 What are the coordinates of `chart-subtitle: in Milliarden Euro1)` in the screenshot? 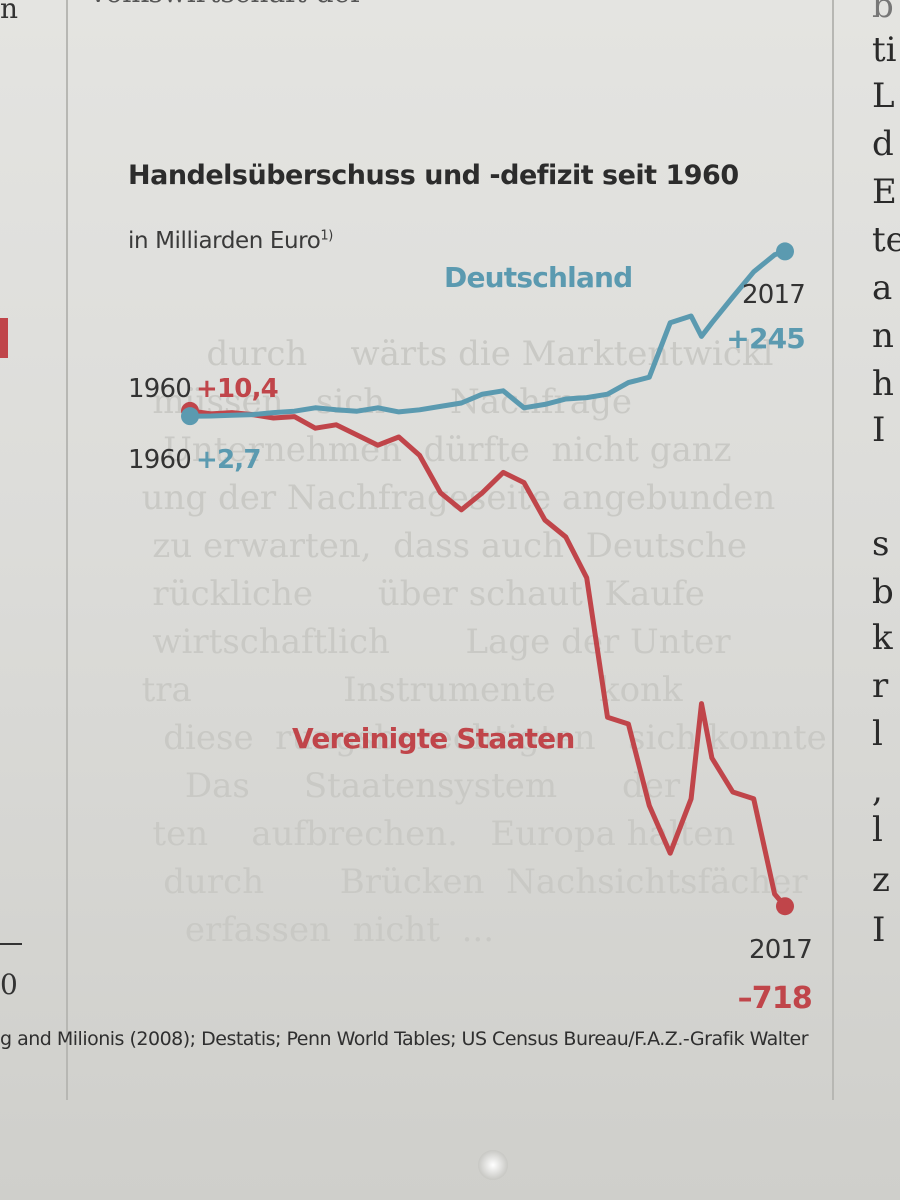 It's located at (230, 241).